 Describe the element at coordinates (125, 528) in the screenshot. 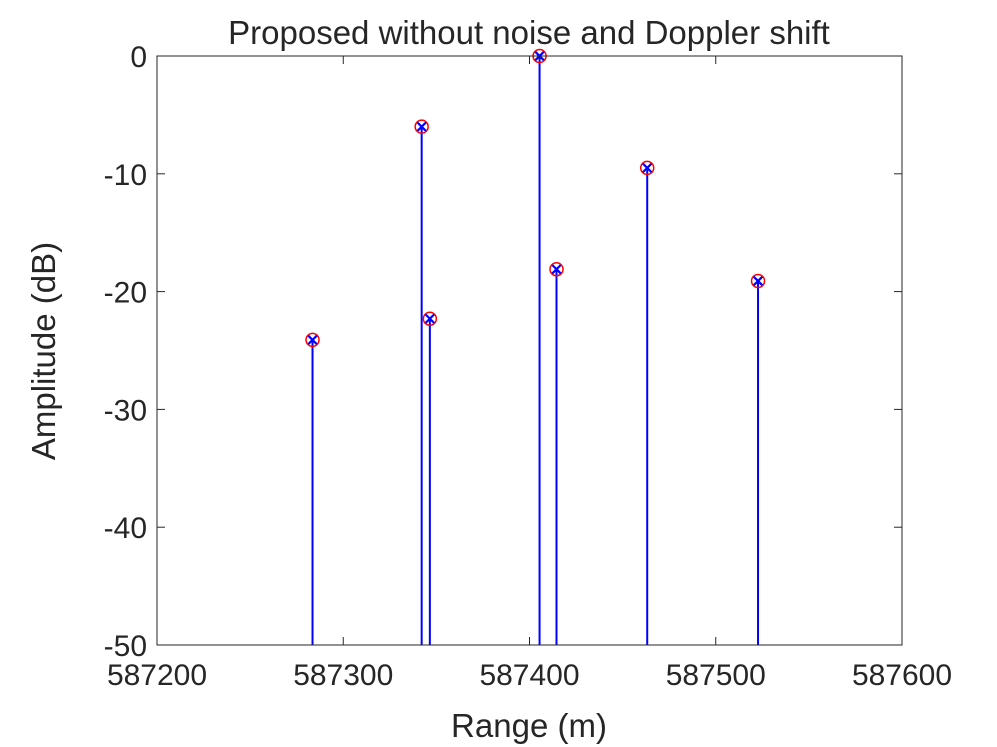

I see `y-tick-label: -40` at that location.